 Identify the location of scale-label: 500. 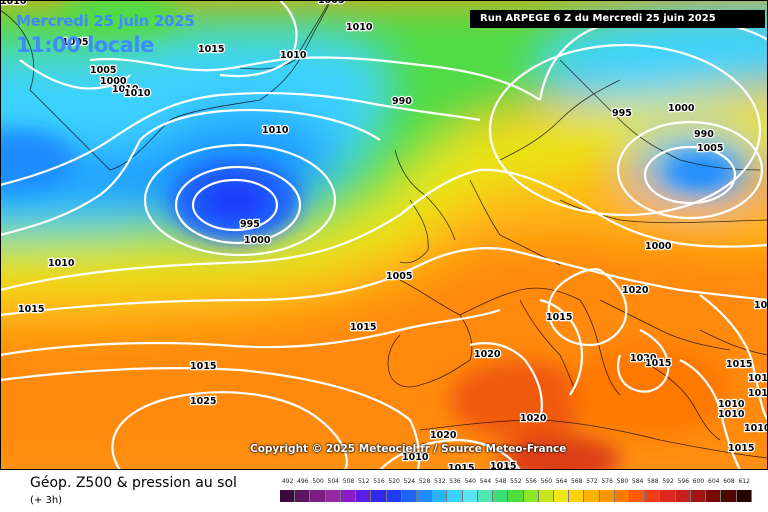
(318, 481).